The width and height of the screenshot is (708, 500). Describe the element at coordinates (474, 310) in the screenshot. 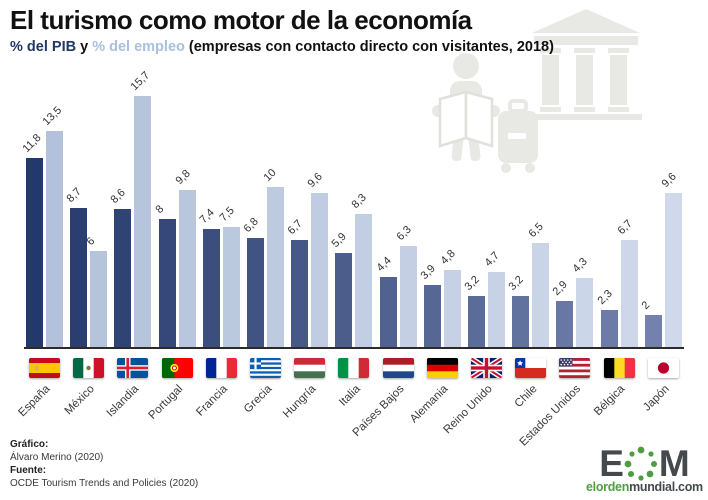

I see `bar-pib-10: 3,2` at that location.